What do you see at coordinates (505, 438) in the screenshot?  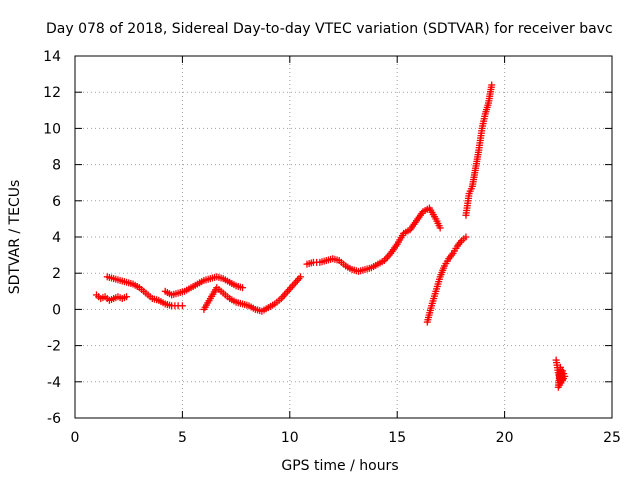 I see `x-tick-label: 20` at bounding box center [505, 438].